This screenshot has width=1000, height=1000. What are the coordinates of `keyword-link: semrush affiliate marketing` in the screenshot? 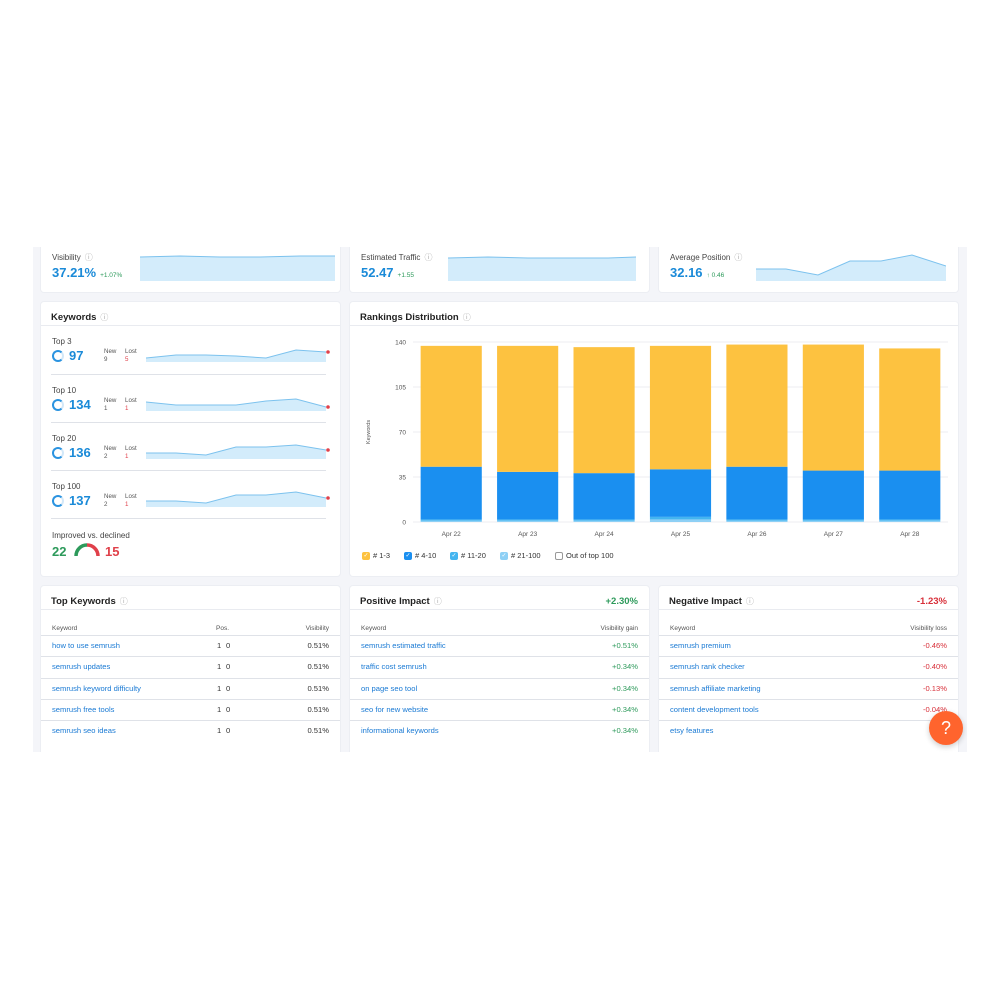 It's located at (715, 688).